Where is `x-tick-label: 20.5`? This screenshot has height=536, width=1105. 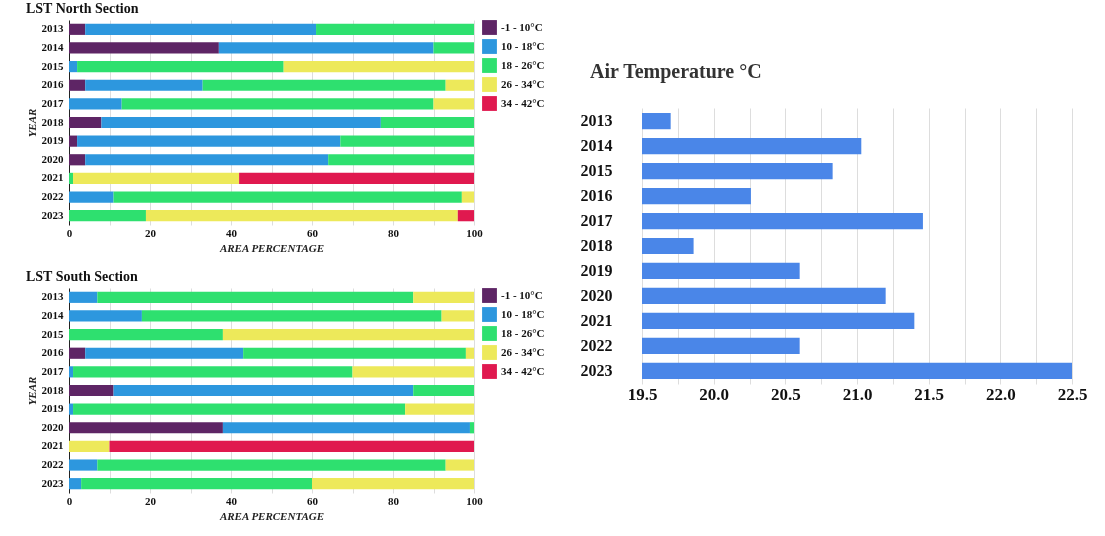
x-tick-label: 20.5 is located at coordinates (785, 394).